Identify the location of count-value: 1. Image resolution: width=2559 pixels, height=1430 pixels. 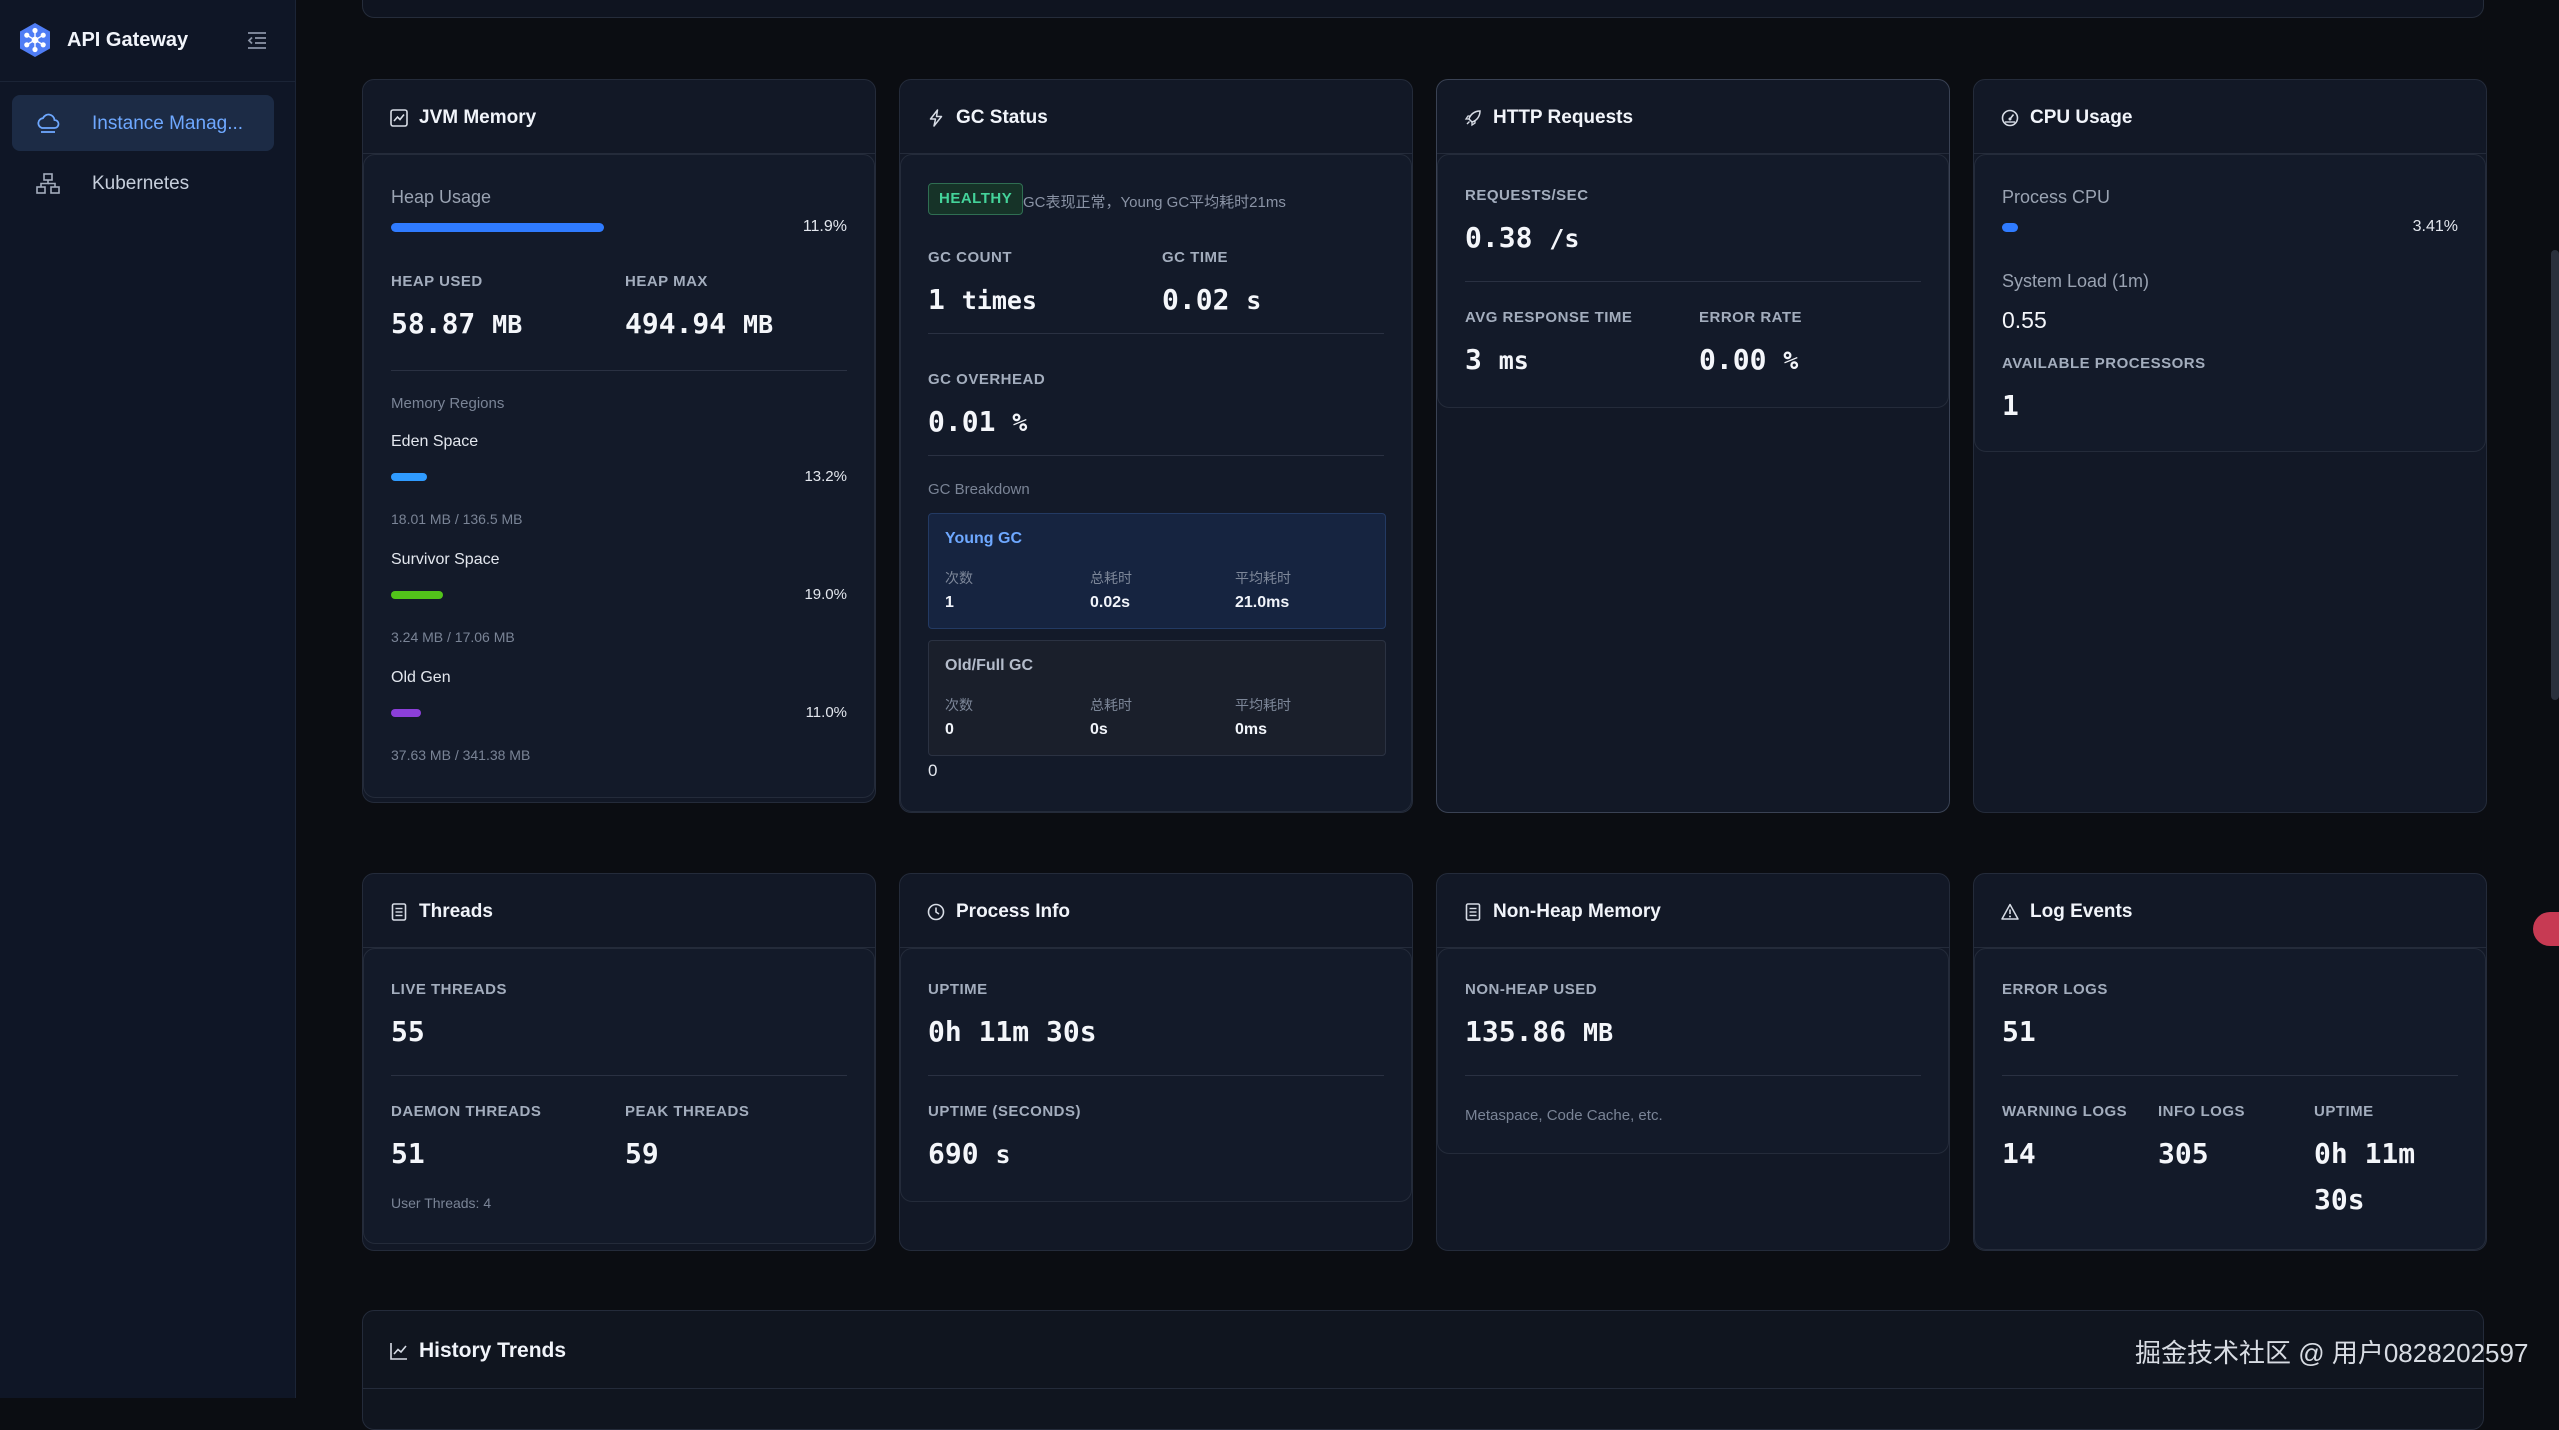
(949, 602).